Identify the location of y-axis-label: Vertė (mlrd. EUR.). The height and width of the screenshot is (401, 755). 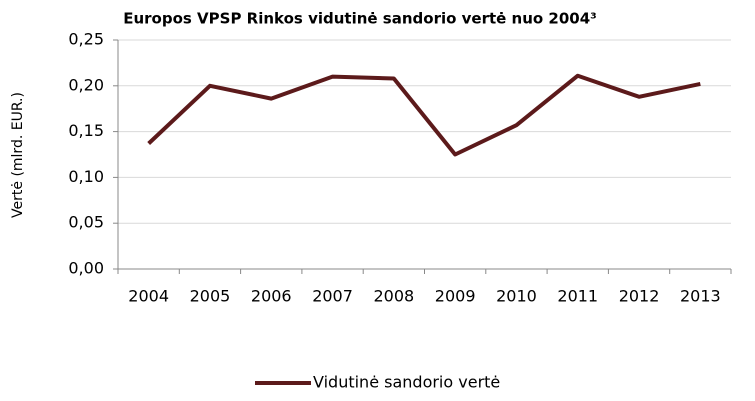
(18, 155).